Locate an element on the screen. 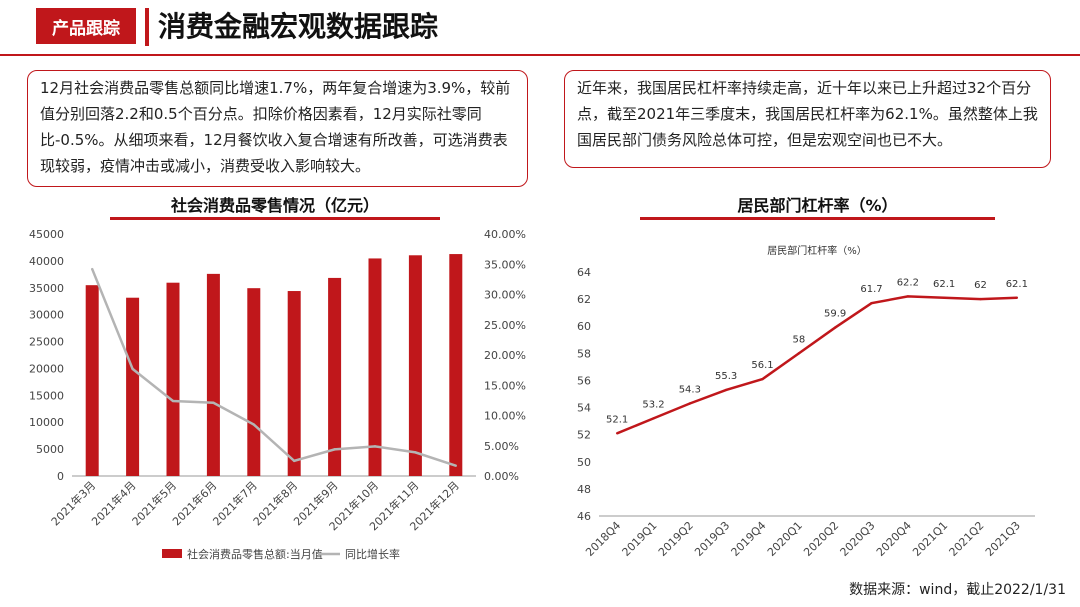 The image size is (1080, 607). retail-right-tick: 25.00% is located at coordinates (505, 325).